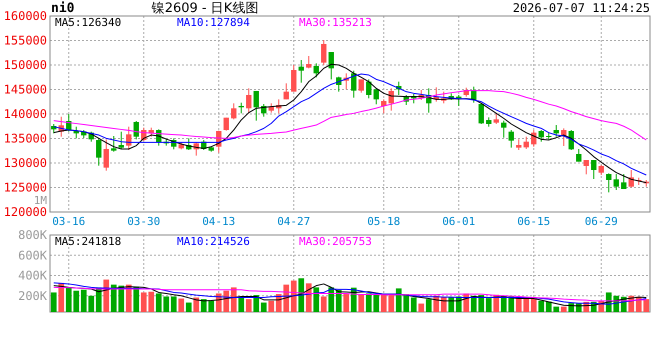 The height and width of the screenshot is (360, 660). What do you see at coordinates (63, 8) in the screenshot?
I see `chart-subtitle: ni0` at bounding box center [63, 8].